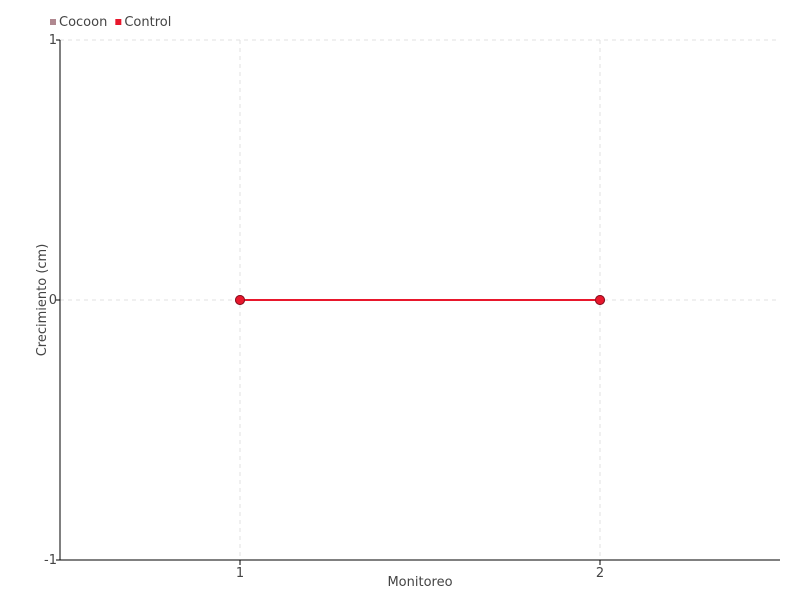 This screenshot has height=604, width=800. I want to click on legend-label-cocoon: Cocoon, so click(83, 22).